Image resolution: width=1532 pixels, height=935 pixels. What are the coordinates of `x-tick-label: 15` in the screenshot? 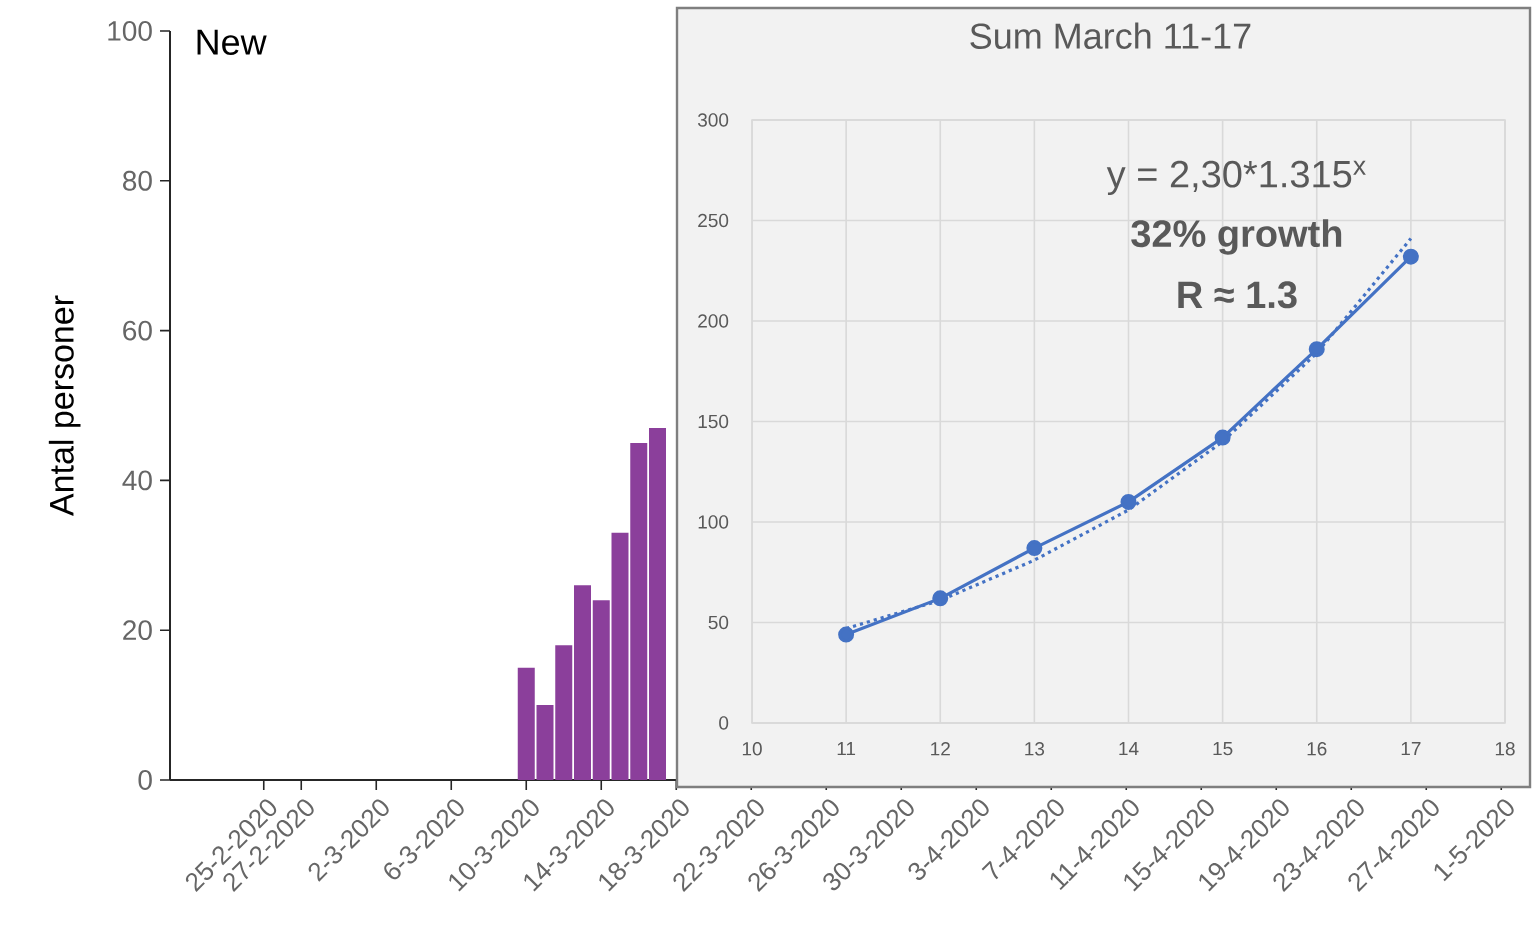 It's located at (1223, 749).